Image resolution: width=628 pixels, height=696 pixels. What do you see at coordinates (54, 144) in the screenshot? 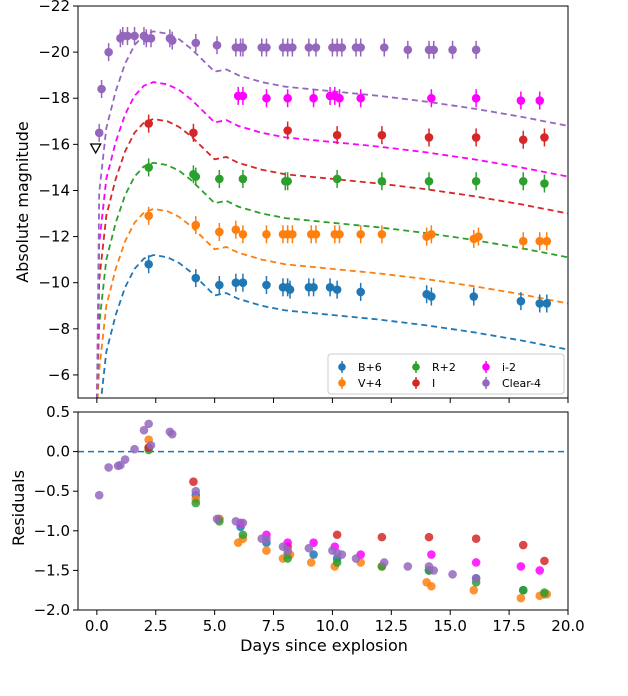
I see `top-y-tick-label: −16` at bounding box center [54, 144].